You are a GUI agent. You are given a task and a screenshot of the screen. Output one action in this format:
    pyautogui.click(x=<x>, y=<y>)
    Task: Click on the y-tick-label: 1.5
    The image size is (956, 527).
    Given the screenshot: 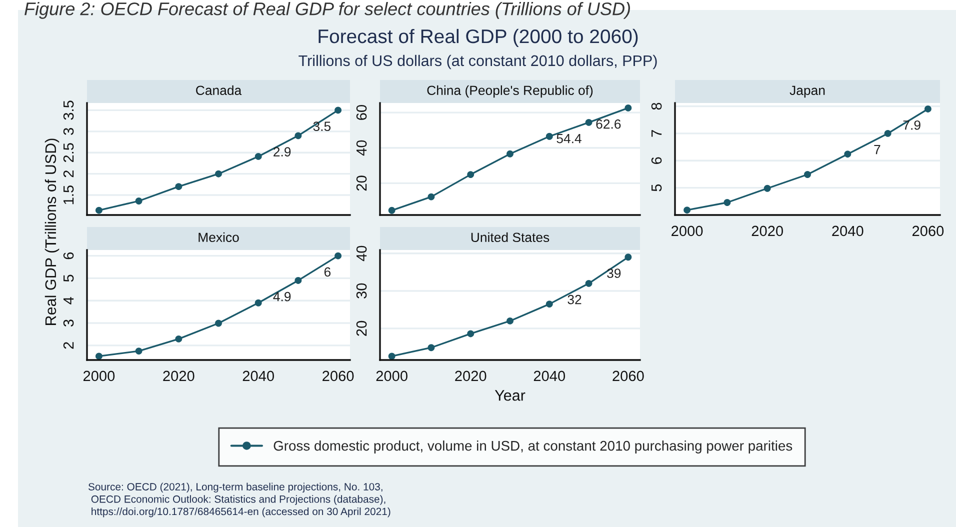 What is the action you would take?
    pyautogui.click(x=69, y=195)
    